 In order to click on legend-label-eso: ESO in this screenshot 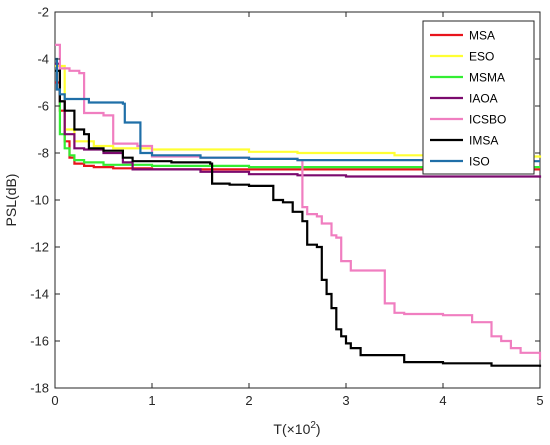, I will do `click(481, 57)`.